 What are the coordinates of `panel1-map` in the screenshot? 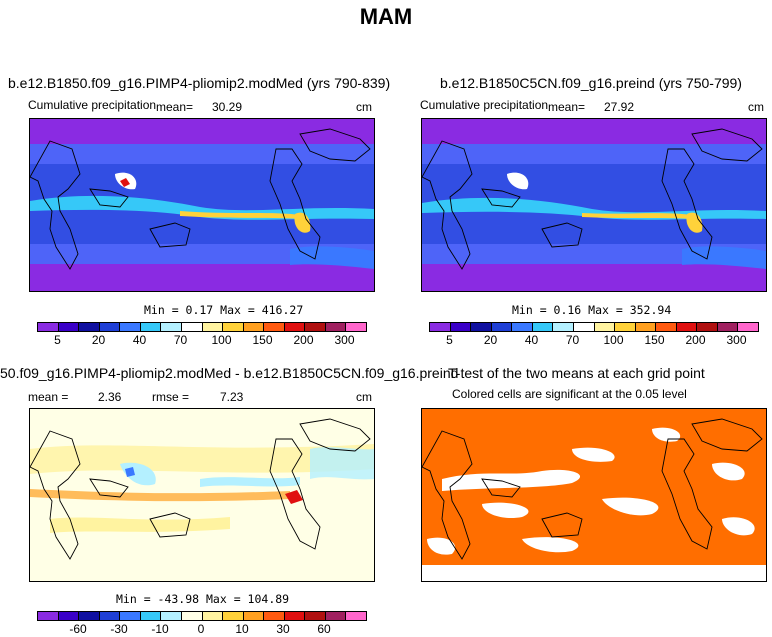 It's located at (202, 205).